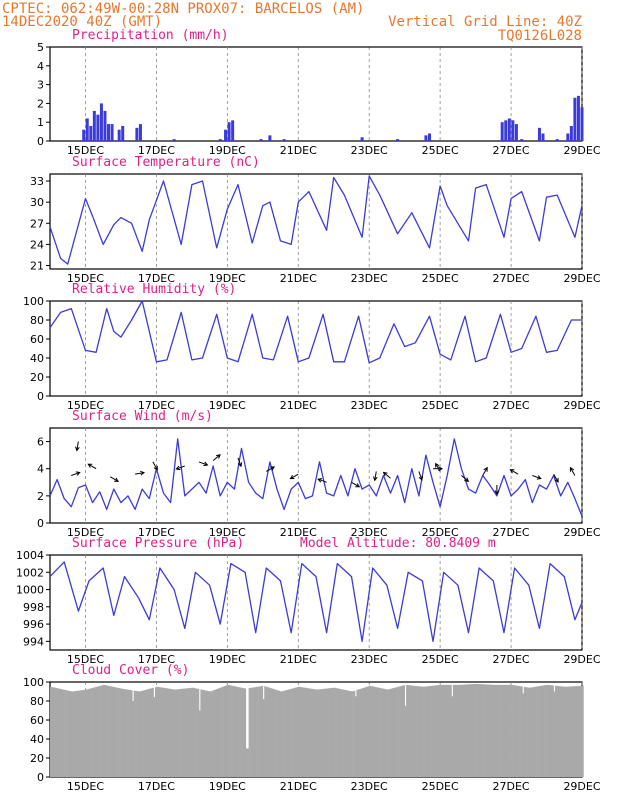 The height and width of the screenshot is (800, 618). I want to click on series-line, so click(315, 332).